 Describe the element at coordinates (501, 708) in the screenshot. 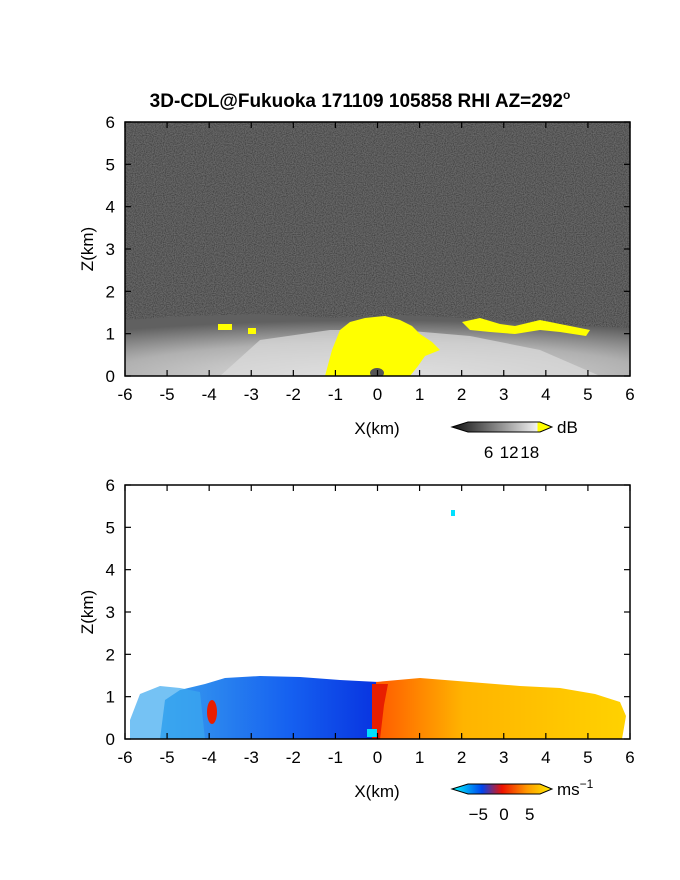

I see `positive-velocity-region` at that location.